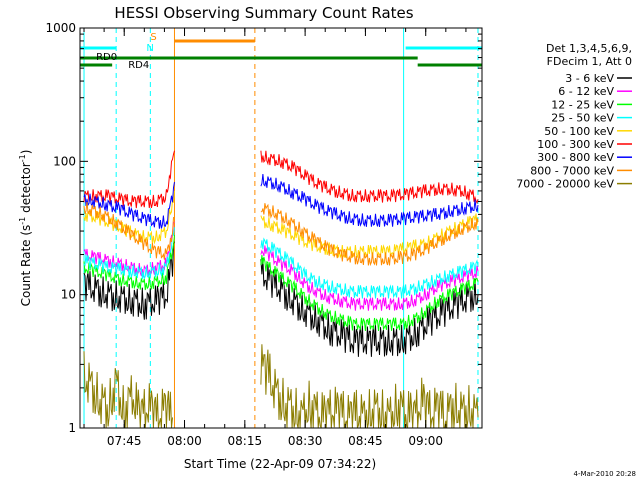 This screenshot has width=640, height=480. What do you see at coordinates (365, 441) in the screenshot?
I see `x-tick-label: 08:45` at bounding box center [365, 441].